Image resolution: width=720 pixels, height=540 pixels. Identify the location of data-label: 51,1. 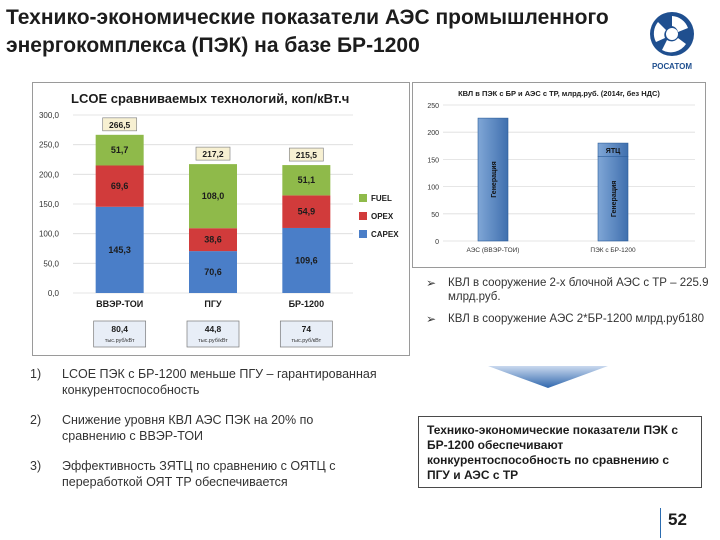
(307, 180).